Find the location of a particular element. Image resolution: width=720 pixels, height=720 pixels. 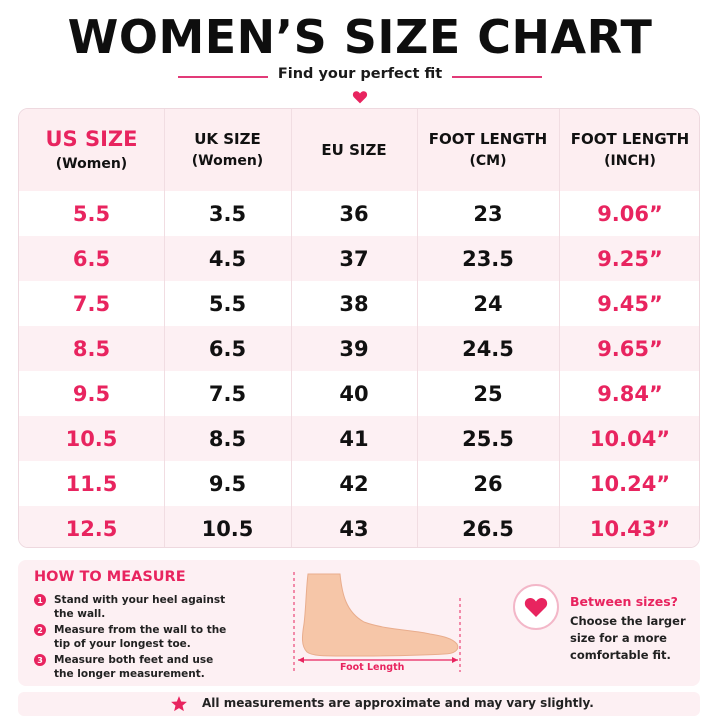

header-label: US SIZE is located at coordinates (91, 139).